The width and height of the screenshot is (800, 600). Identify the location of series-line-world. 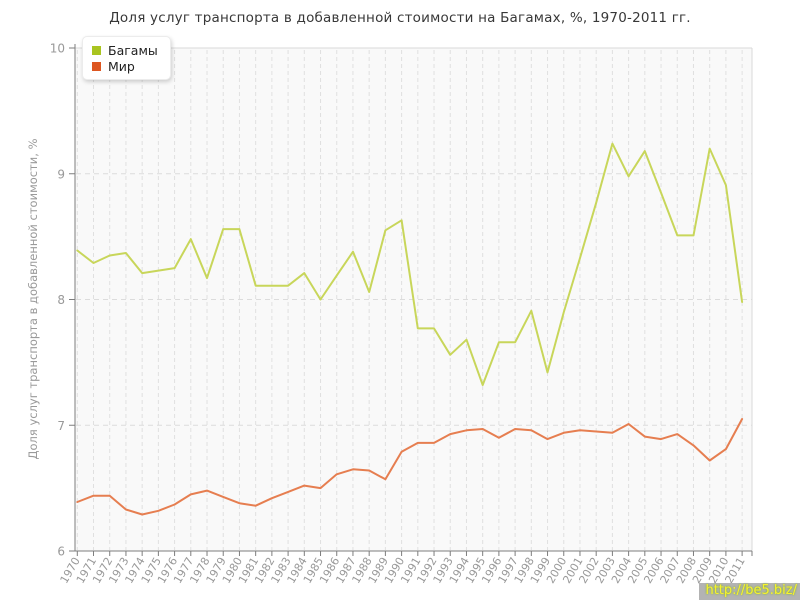
(410, 467).